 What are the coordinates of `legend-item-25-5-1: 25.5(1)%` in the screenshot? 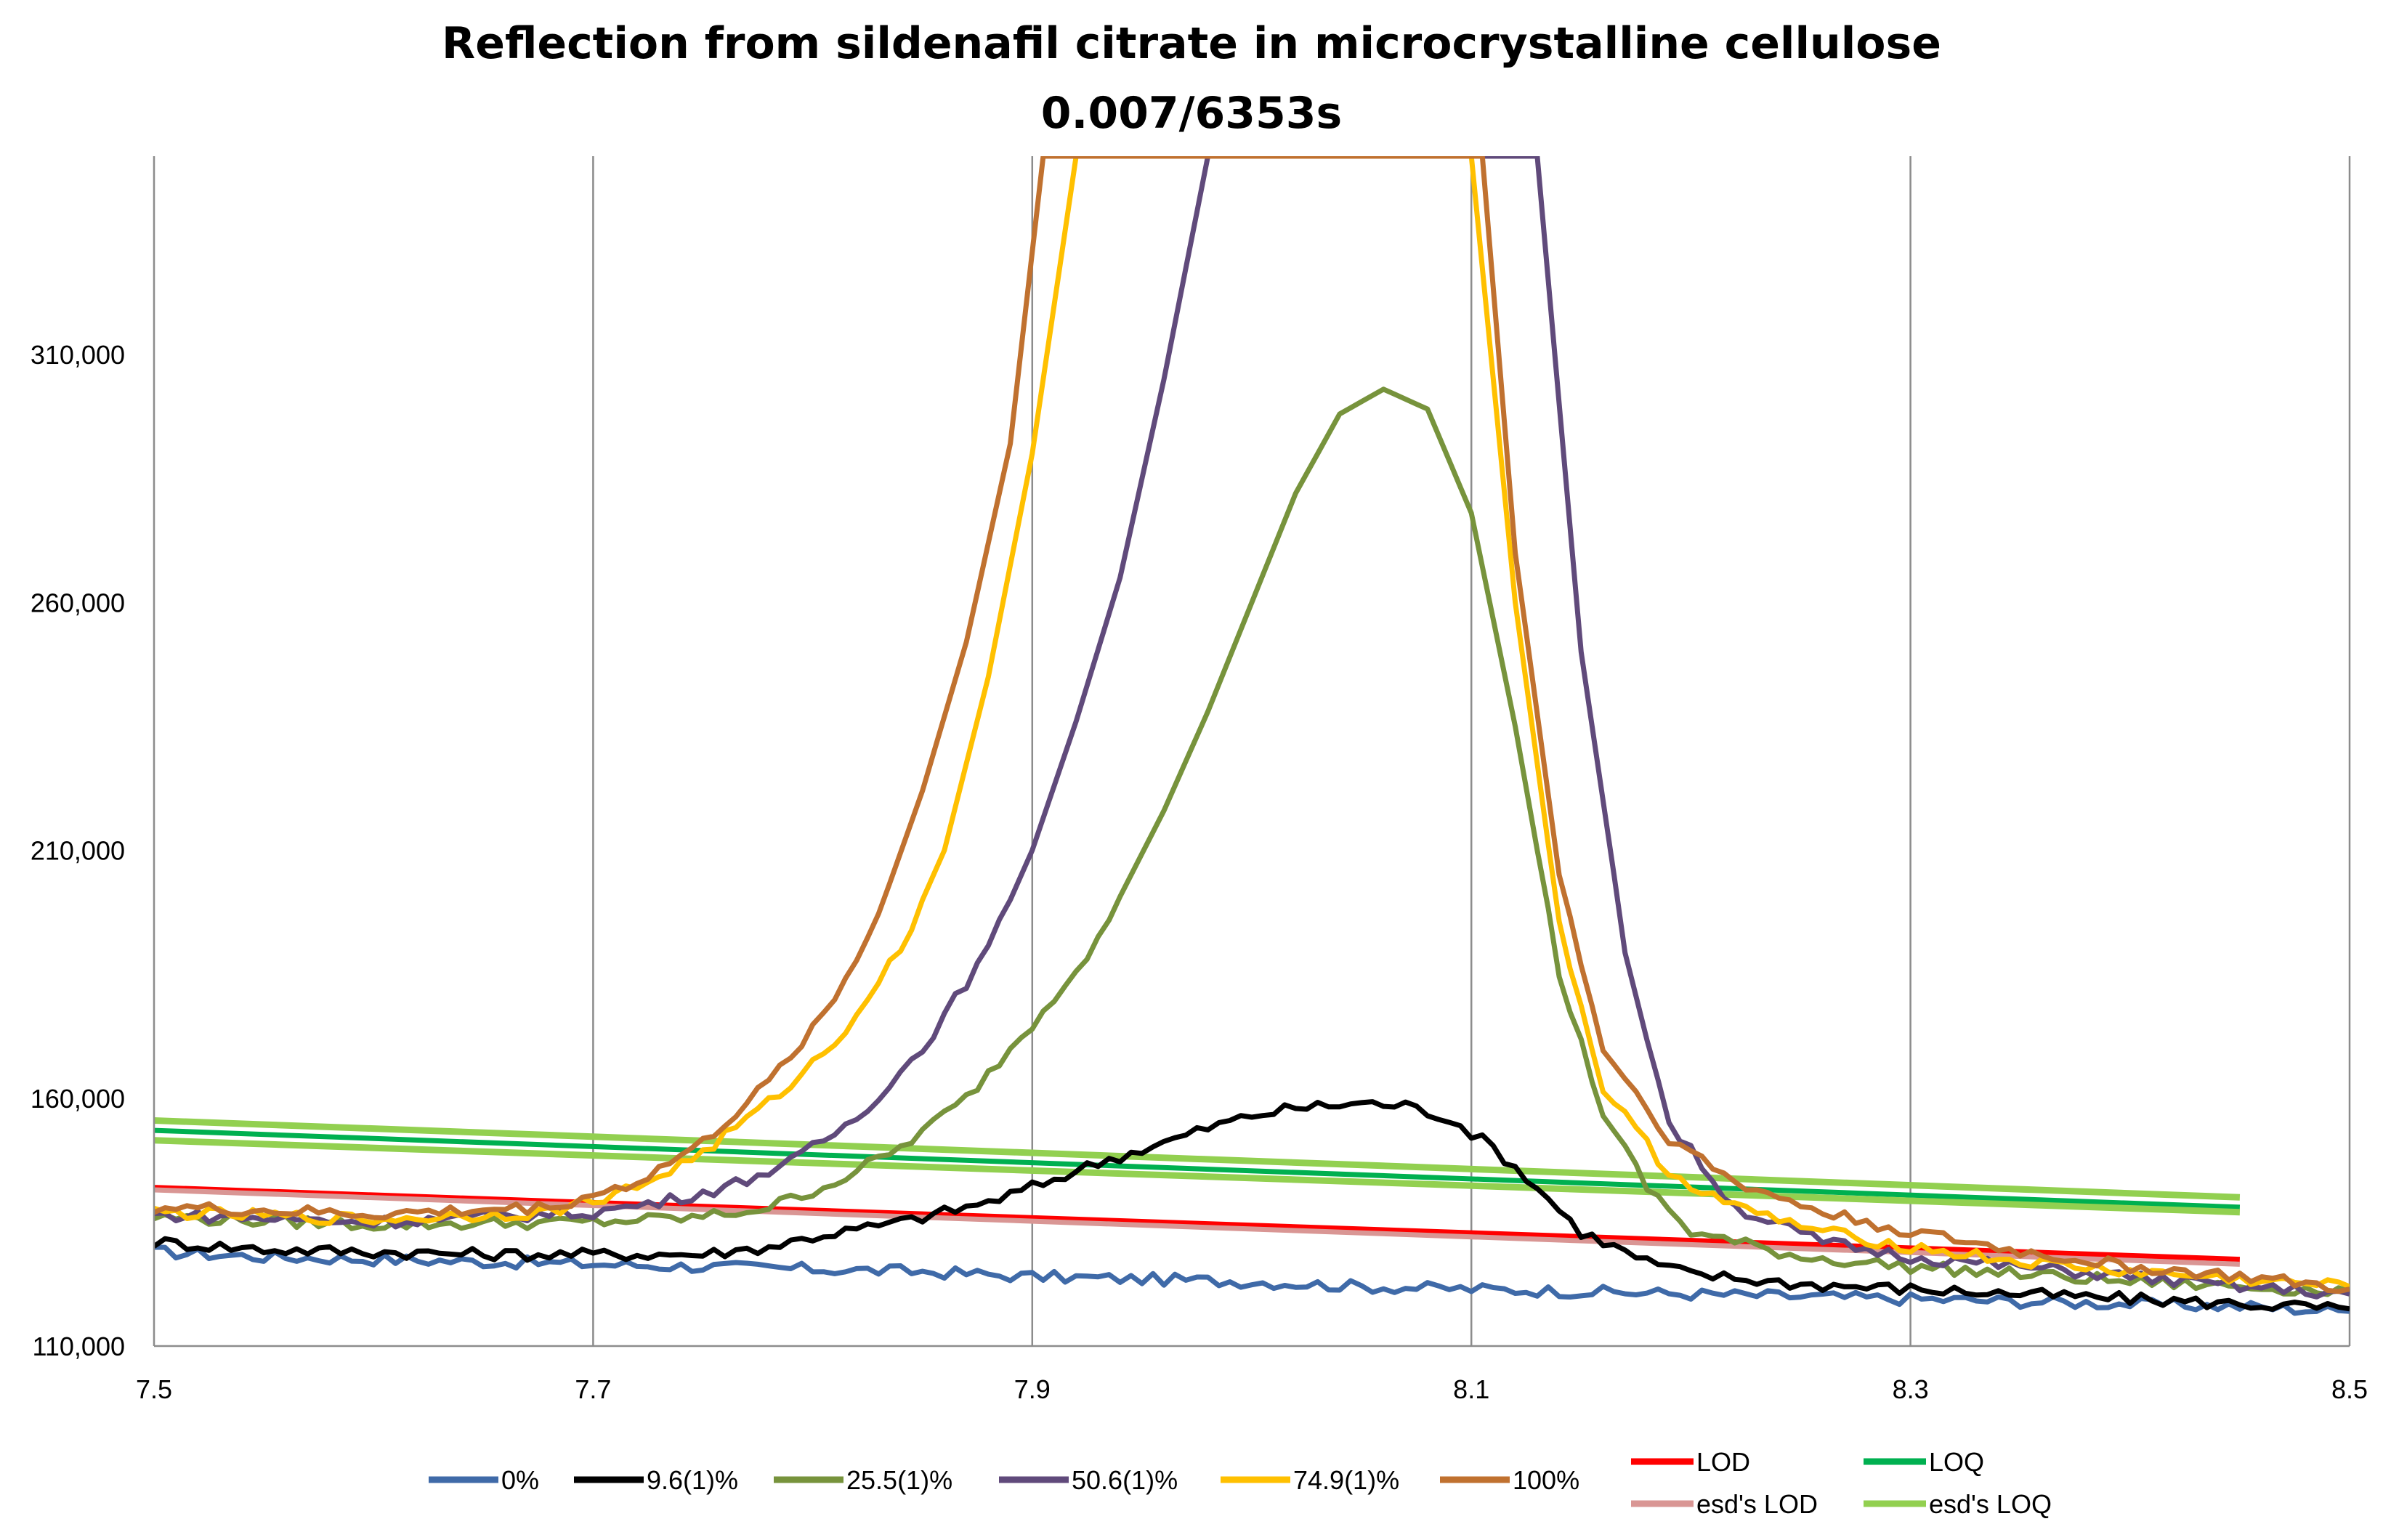 It's located at (863, 1480).